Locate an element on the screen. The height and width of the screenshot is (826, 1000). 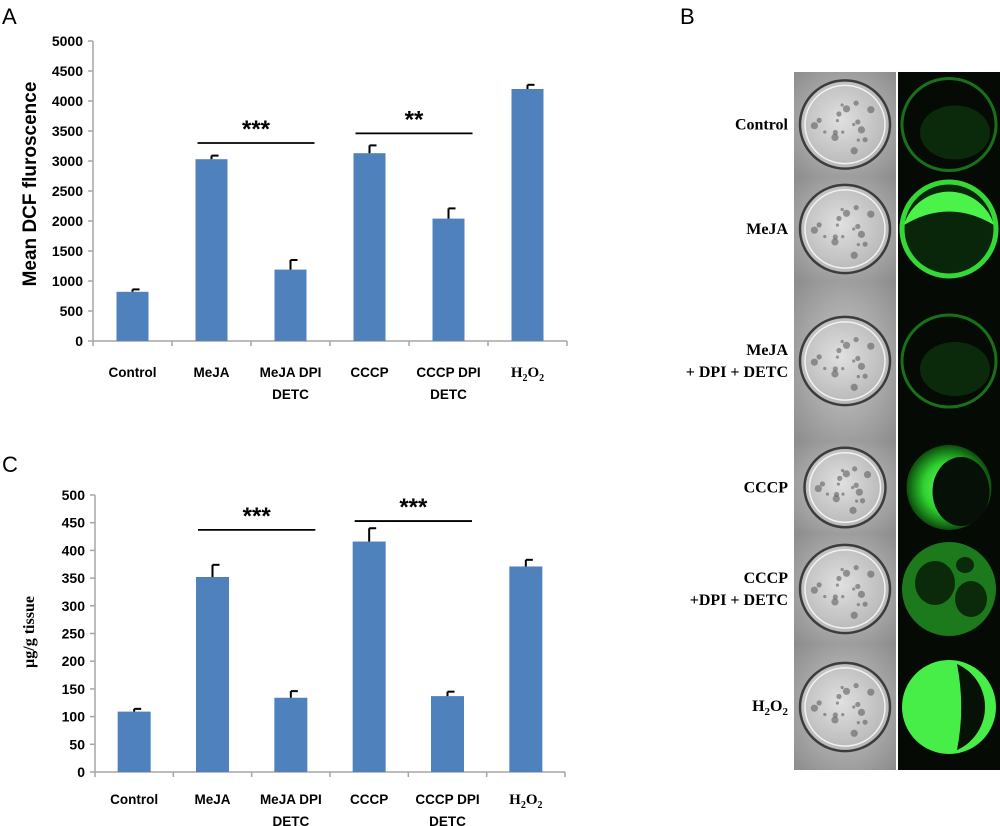
significance-label: *** is located at coordinates (257, 516).